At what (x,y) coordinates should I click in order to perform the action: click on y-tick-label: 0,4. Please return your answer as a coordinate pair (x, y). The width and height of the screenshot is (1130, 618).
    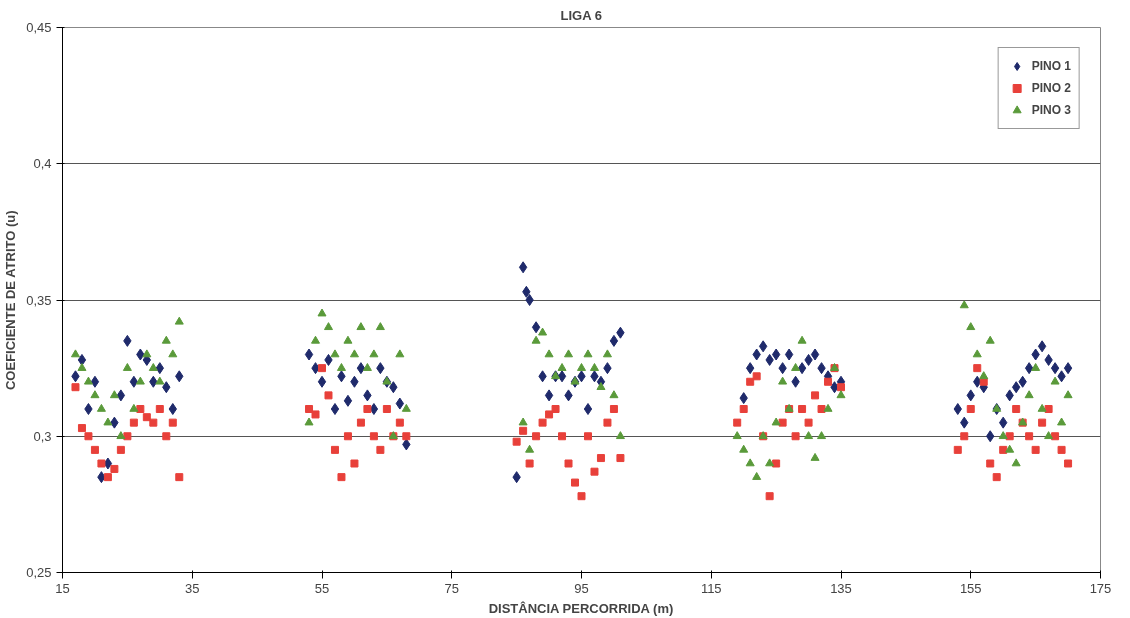
    Looking at the image, I should click on (42, 164).